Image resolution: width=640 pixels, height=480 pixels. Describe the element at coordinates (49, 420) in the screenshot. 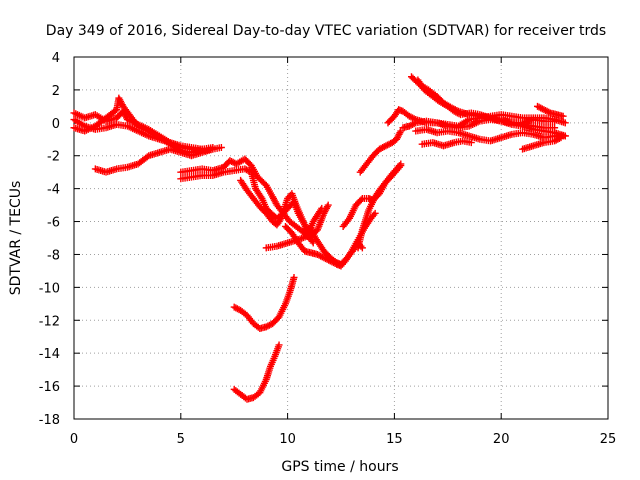

I see `y-tick-label: -18` at that location.